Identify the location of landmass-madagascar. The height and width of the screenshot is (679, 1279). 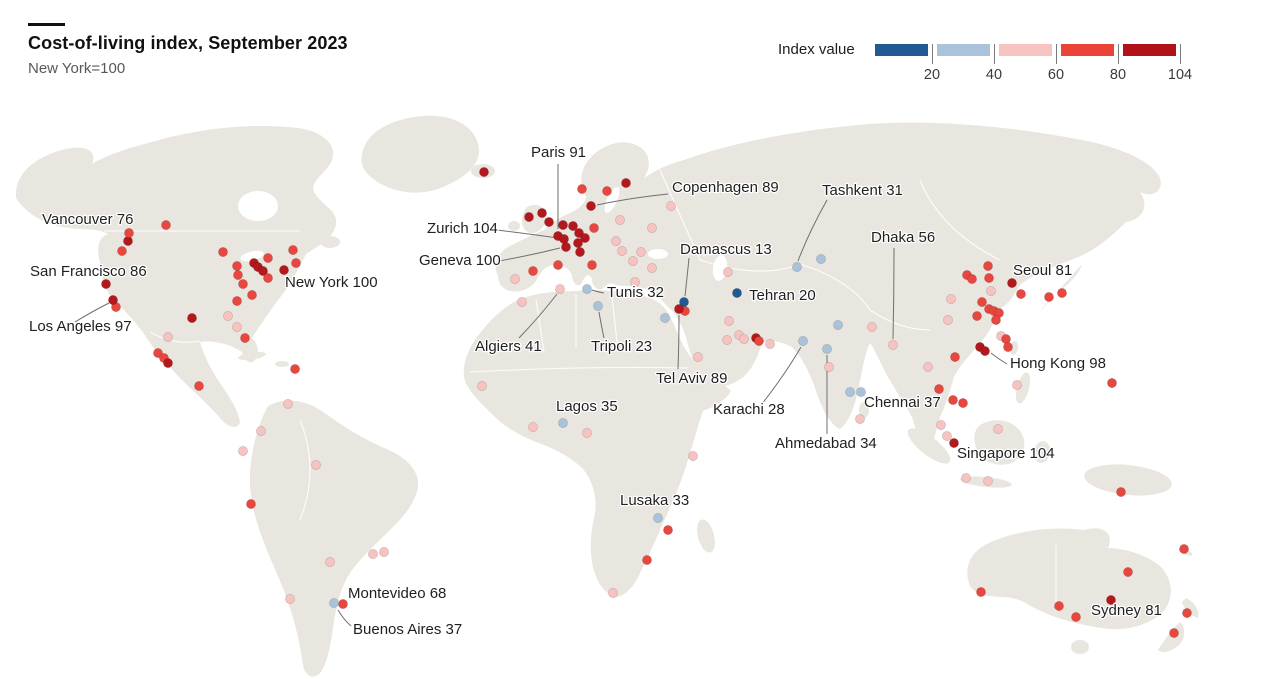
(706, 536).